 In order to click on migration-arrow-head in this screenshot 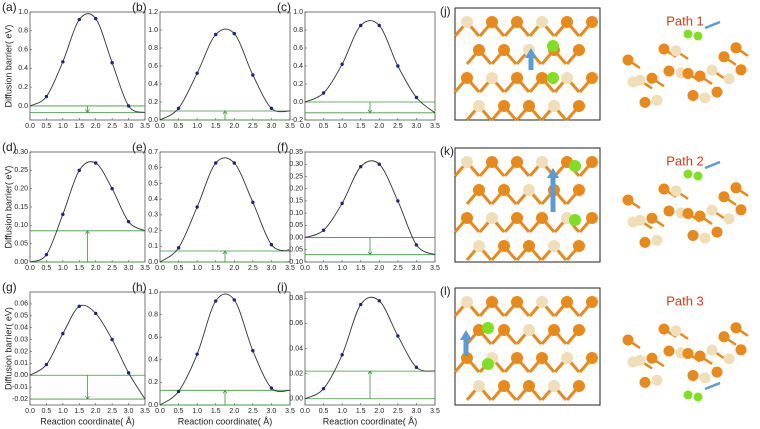, I will do `click(553, 173)`.